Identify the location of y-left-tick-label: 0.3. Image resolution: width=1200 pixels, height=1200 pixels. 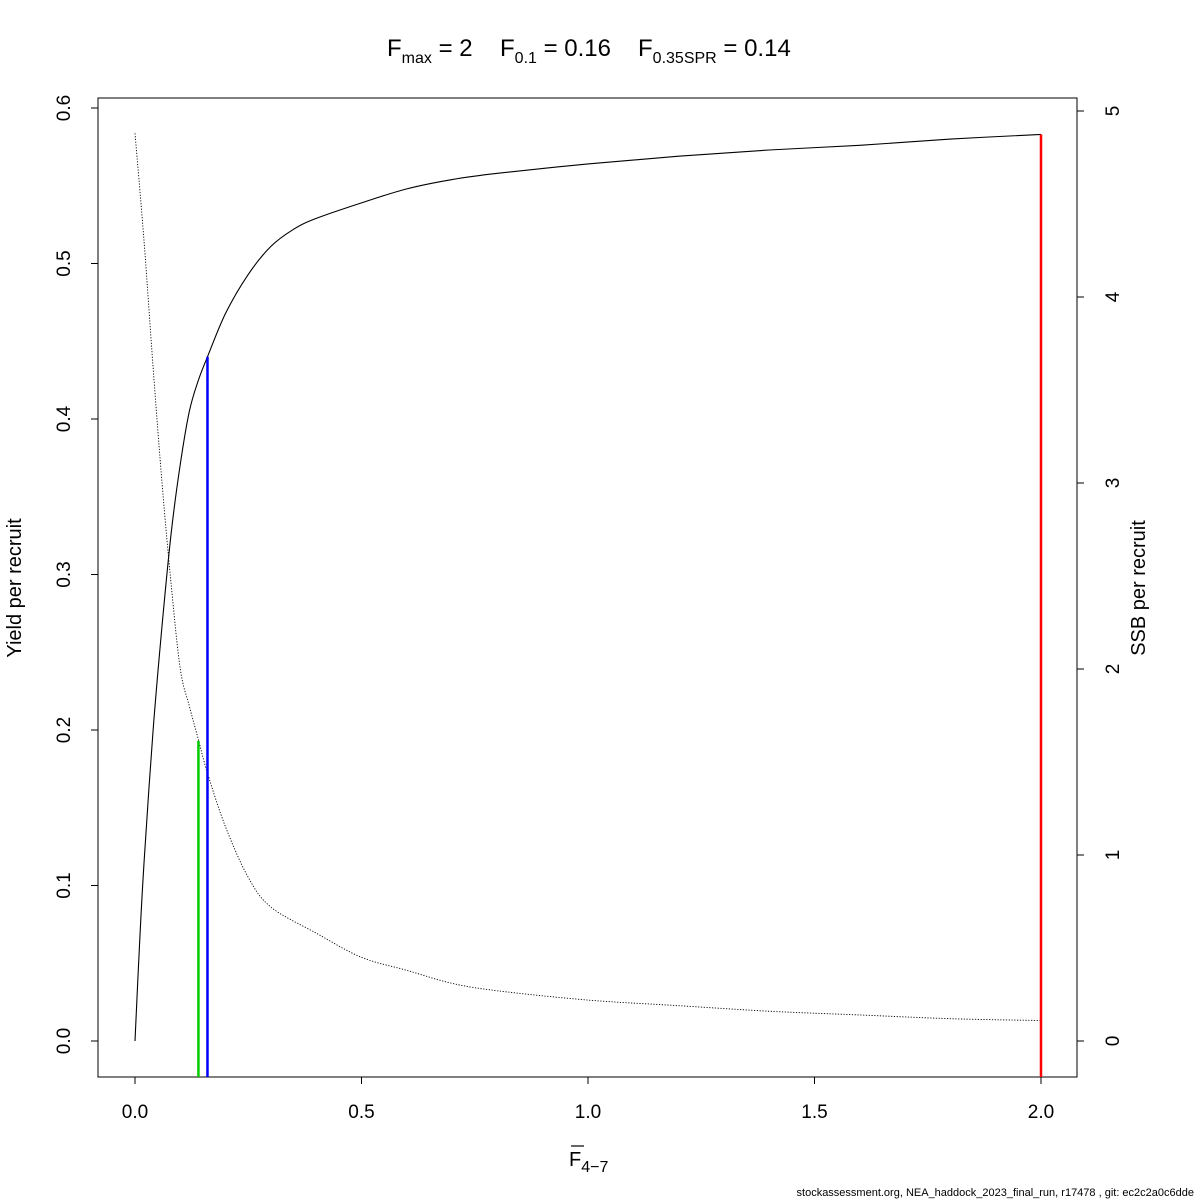
(64, 574).